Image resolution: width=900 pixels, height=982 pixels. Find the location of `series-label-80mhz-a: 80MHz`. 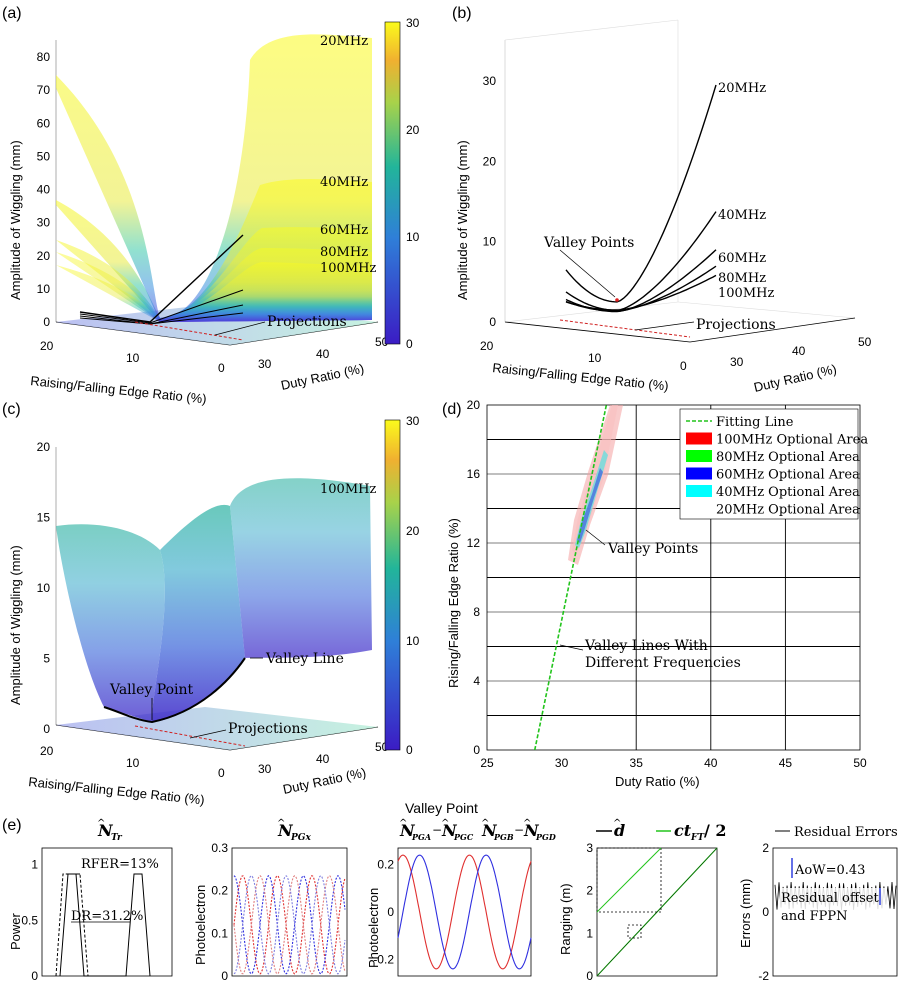

series-label-80mhz-a: 80MHz is located at coordinates (344, 252).